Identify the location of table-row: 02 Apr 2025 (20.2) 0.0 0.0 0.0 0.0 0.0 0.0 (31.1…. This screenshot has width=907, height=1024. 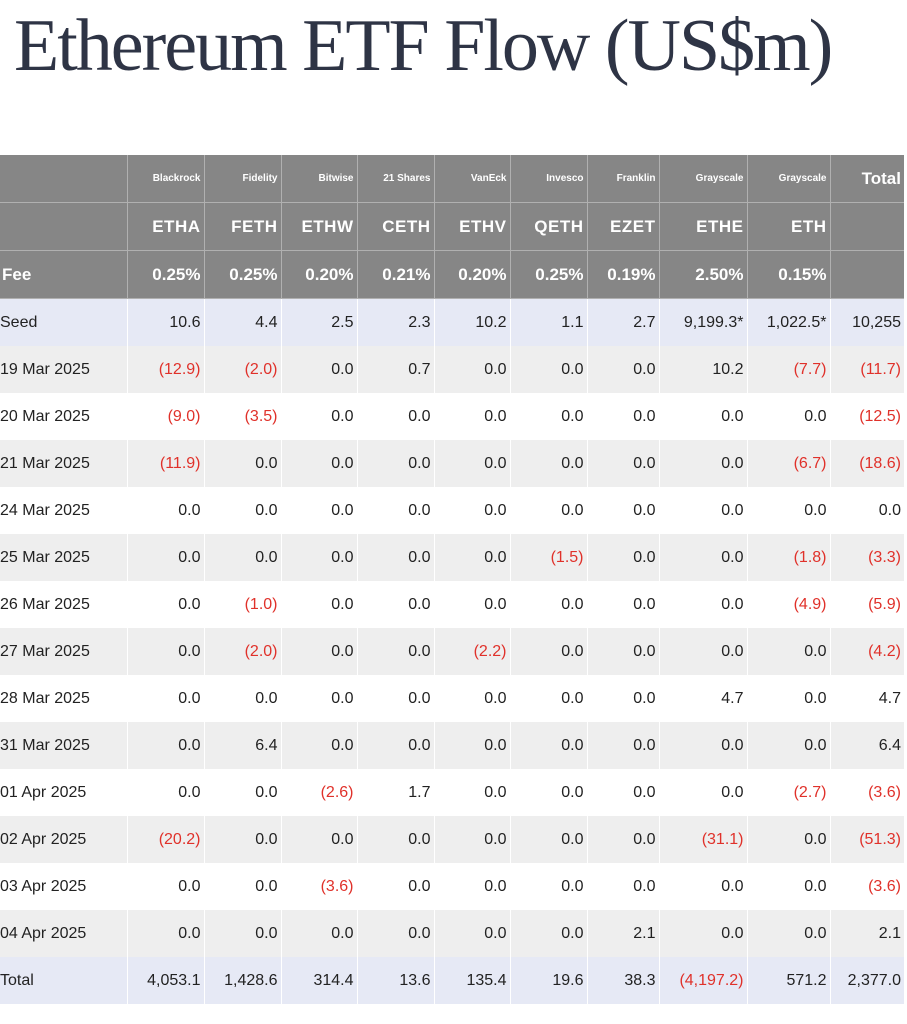
(452, 839).